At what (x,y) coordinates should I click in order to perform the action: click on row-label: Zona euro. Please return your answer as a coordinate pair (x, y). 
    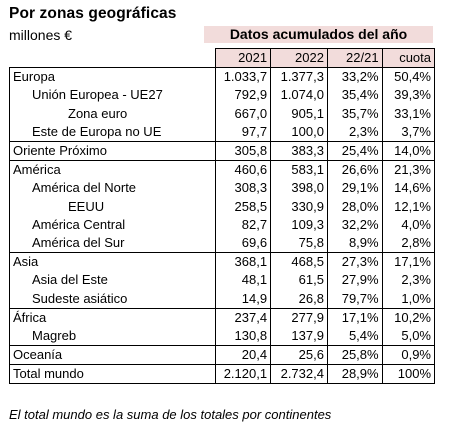
    Looking at the image, I should click on (112, 113).